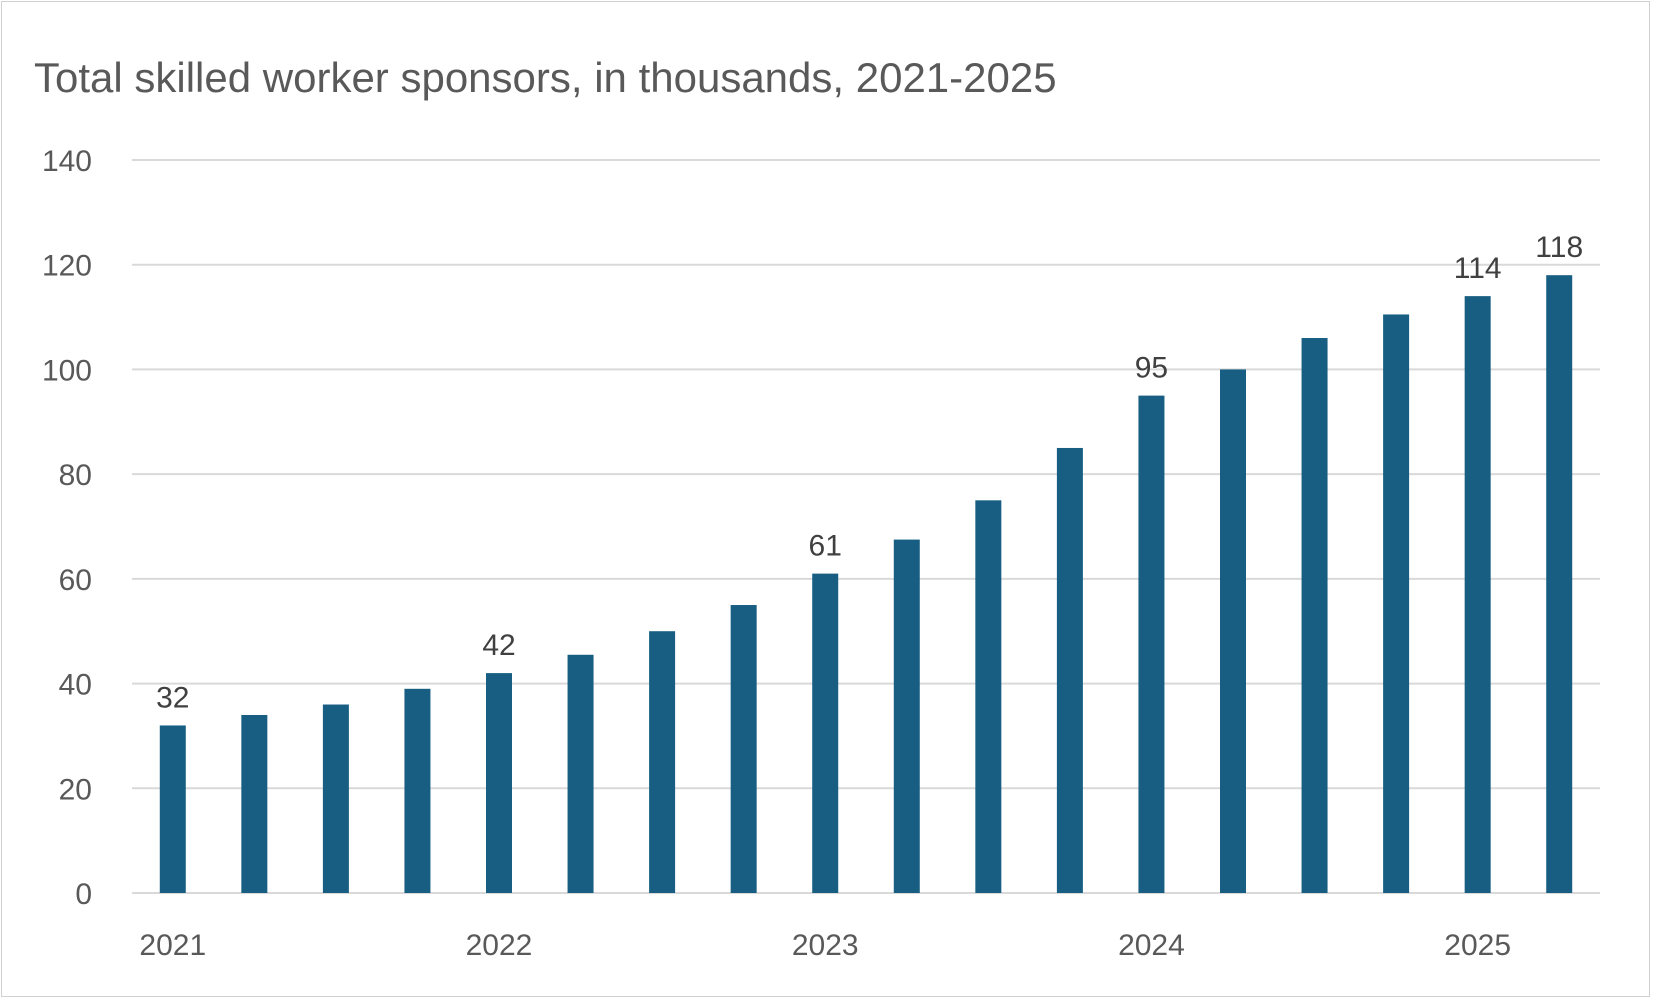 The width and height of the screenshot is (1653, 1000). I want to click on data-label: 42, so click(498, 645).